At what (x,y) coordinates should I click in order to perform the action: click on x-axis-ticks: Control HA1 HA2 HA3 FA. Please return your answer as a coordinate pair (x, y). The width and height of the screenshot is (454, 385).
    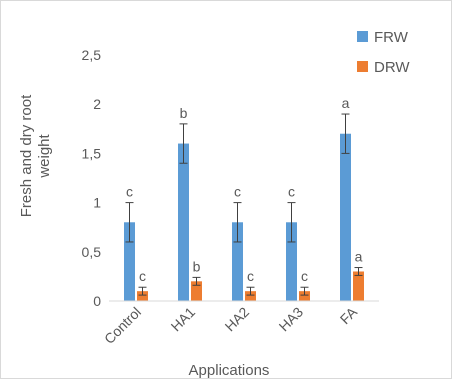
    Looking at the image, I should click on (231, 325).